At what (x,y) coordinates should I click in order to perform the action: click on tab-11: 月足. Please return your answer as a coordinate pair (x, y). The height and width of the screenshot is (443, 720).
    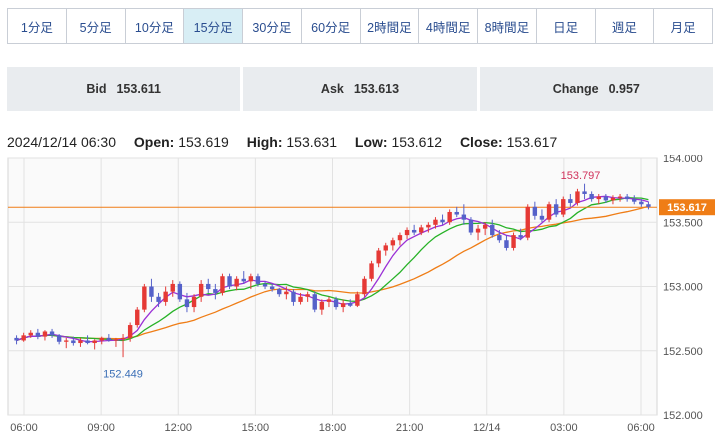
    Looking at the image, I should click on (683, 27).